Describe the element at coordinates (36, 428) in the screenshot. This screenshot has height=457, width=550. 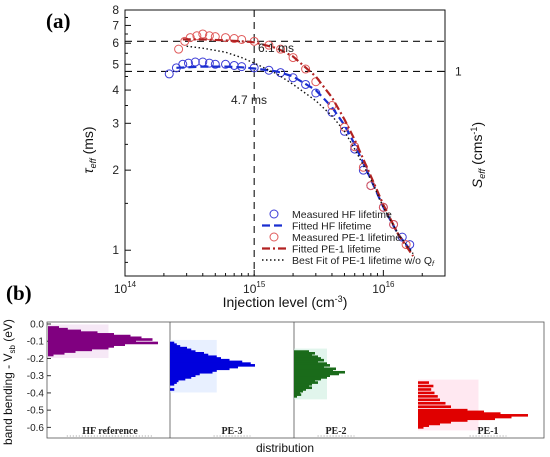
I see `panel-b-tick-label: -0.6` at that location.